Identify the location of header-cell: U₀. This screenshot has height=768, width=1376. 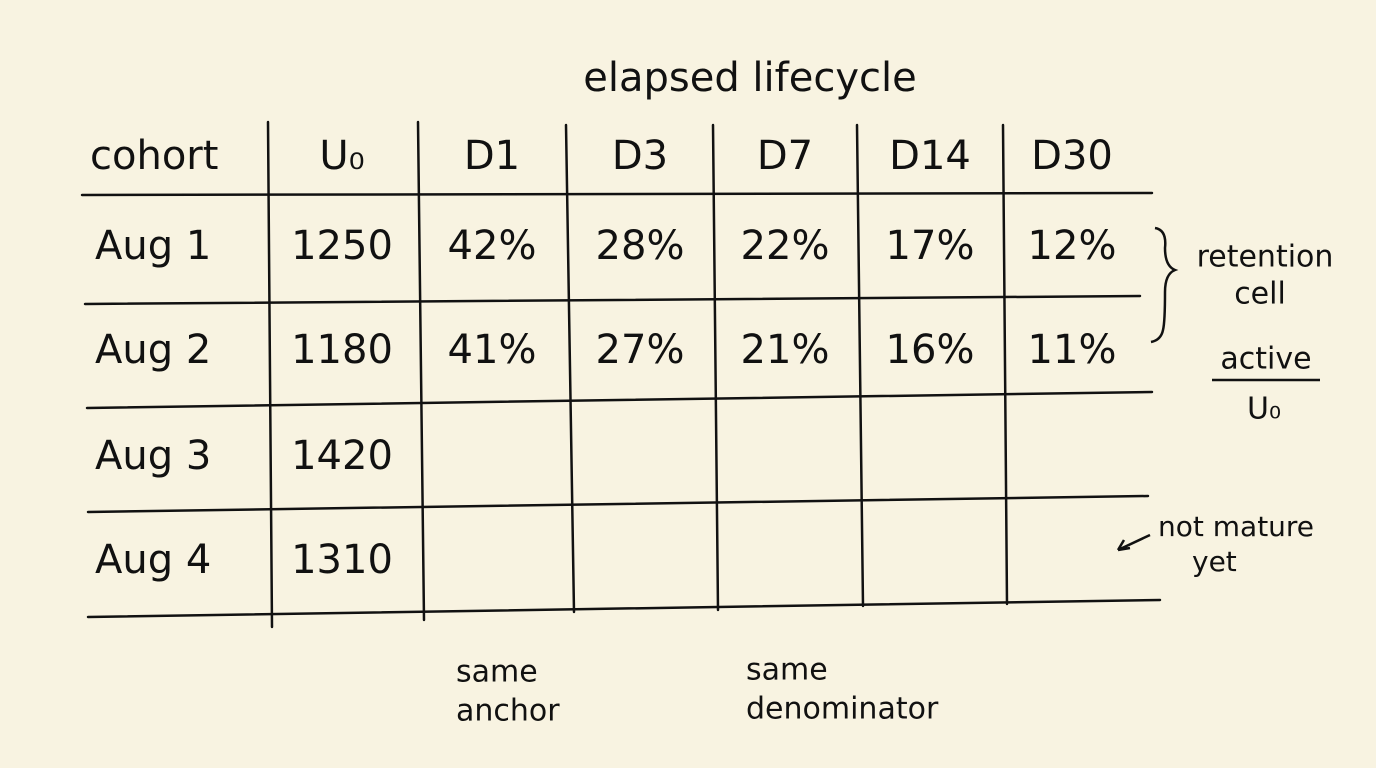
(341, 156).